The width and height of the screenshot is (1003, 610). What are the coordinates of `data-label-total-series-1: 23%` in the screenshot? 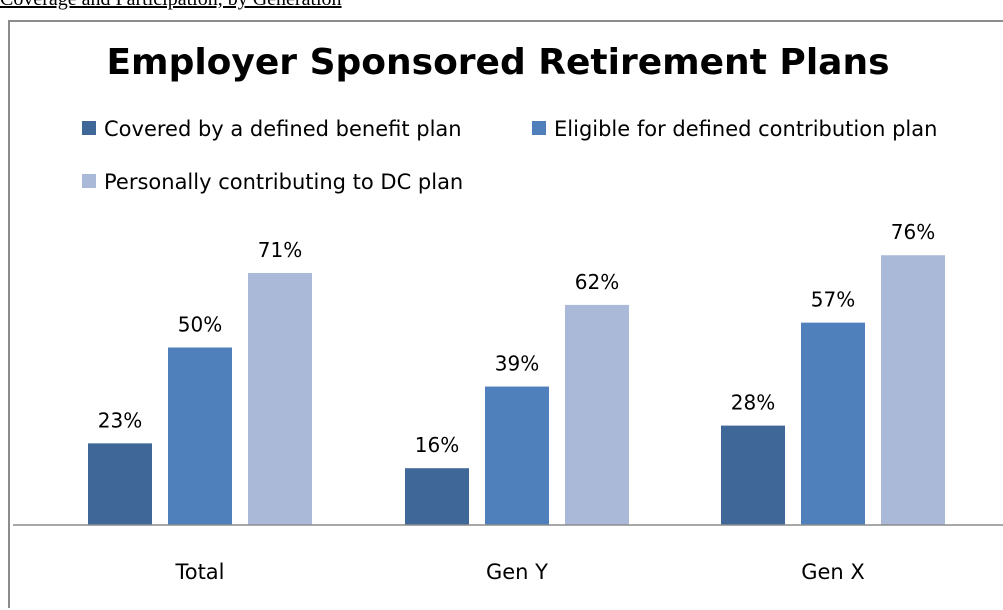 It's located at (120, 420).